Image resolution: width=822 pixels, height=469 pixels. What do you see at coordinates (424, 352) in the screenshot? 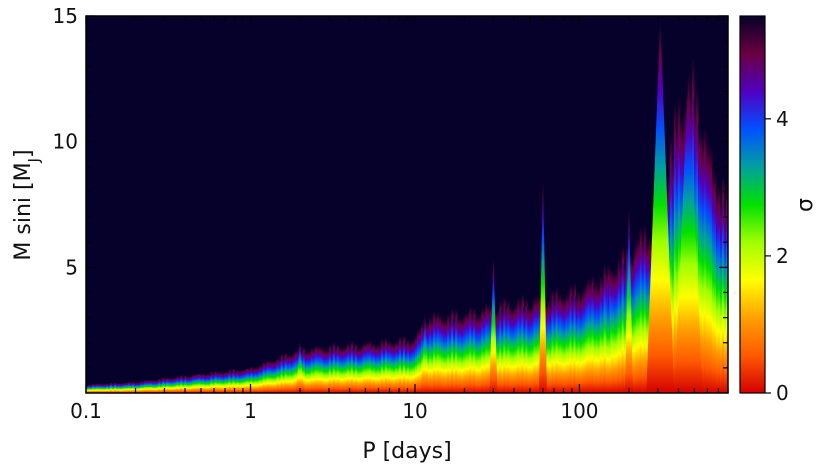
I see `heatmap-peak` at bounding box center [424, 352].